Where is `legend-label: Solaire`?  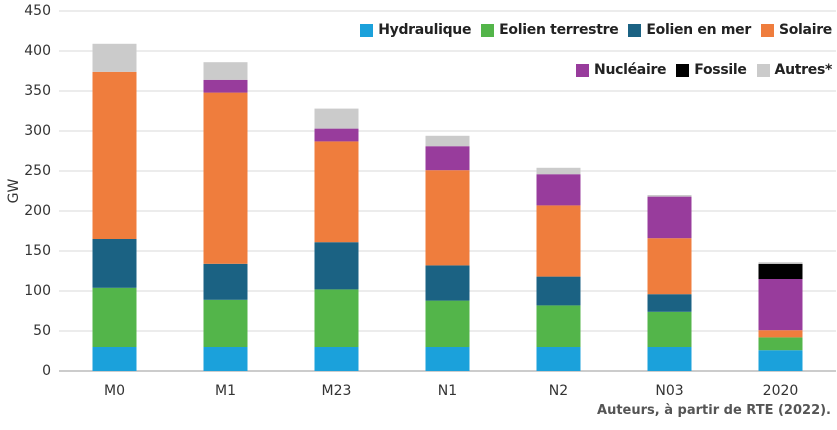
legend-label: Solaire is located at coordinates (805, 30).